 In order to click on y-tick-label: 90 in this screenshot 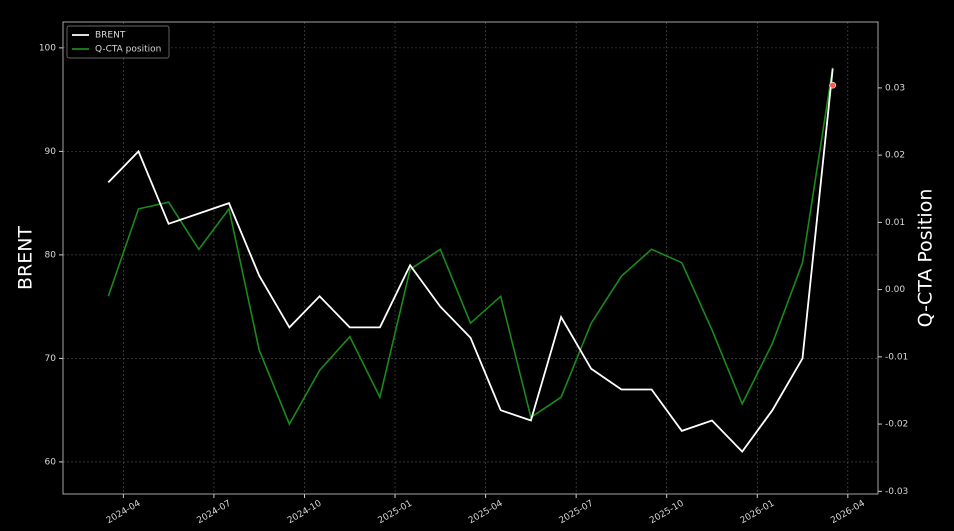, I will do `click(51, 152)`.